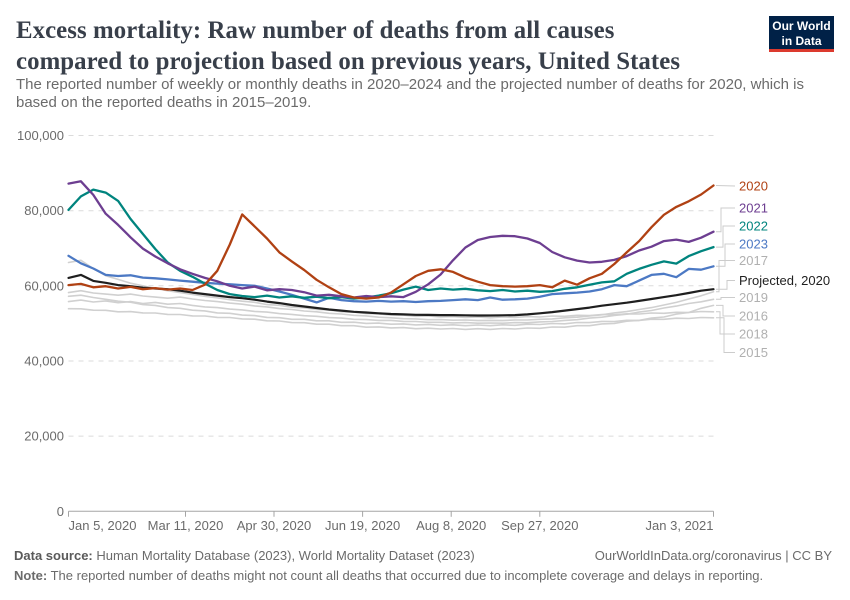  Describe the element at coordinates (103, 525) in the screenshot. I see `svg-text: Jan 5, 2020` at that location.